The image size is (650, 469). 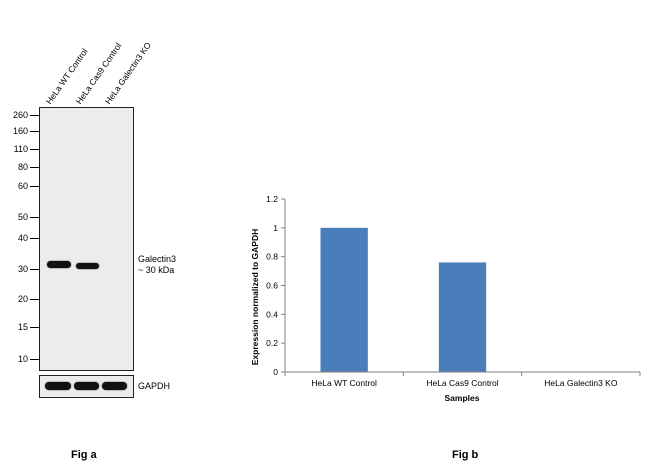 What do you see at coordinates (20, 115) in the screenshot?
I see `mw-marker-260: 260` at bounding box center [20, 115].